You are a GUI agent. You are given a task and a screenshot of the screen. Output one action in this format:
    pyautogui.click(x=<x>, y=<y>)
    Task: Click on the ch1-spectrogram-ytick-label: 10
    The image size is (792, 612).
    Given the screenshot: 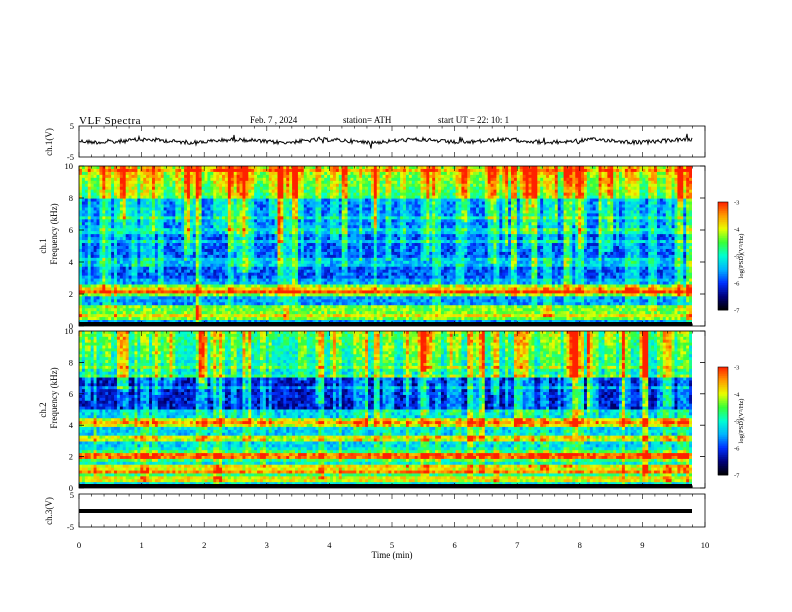 What is the action you would take?
    pyautogui.click(x=69, y=166)
    